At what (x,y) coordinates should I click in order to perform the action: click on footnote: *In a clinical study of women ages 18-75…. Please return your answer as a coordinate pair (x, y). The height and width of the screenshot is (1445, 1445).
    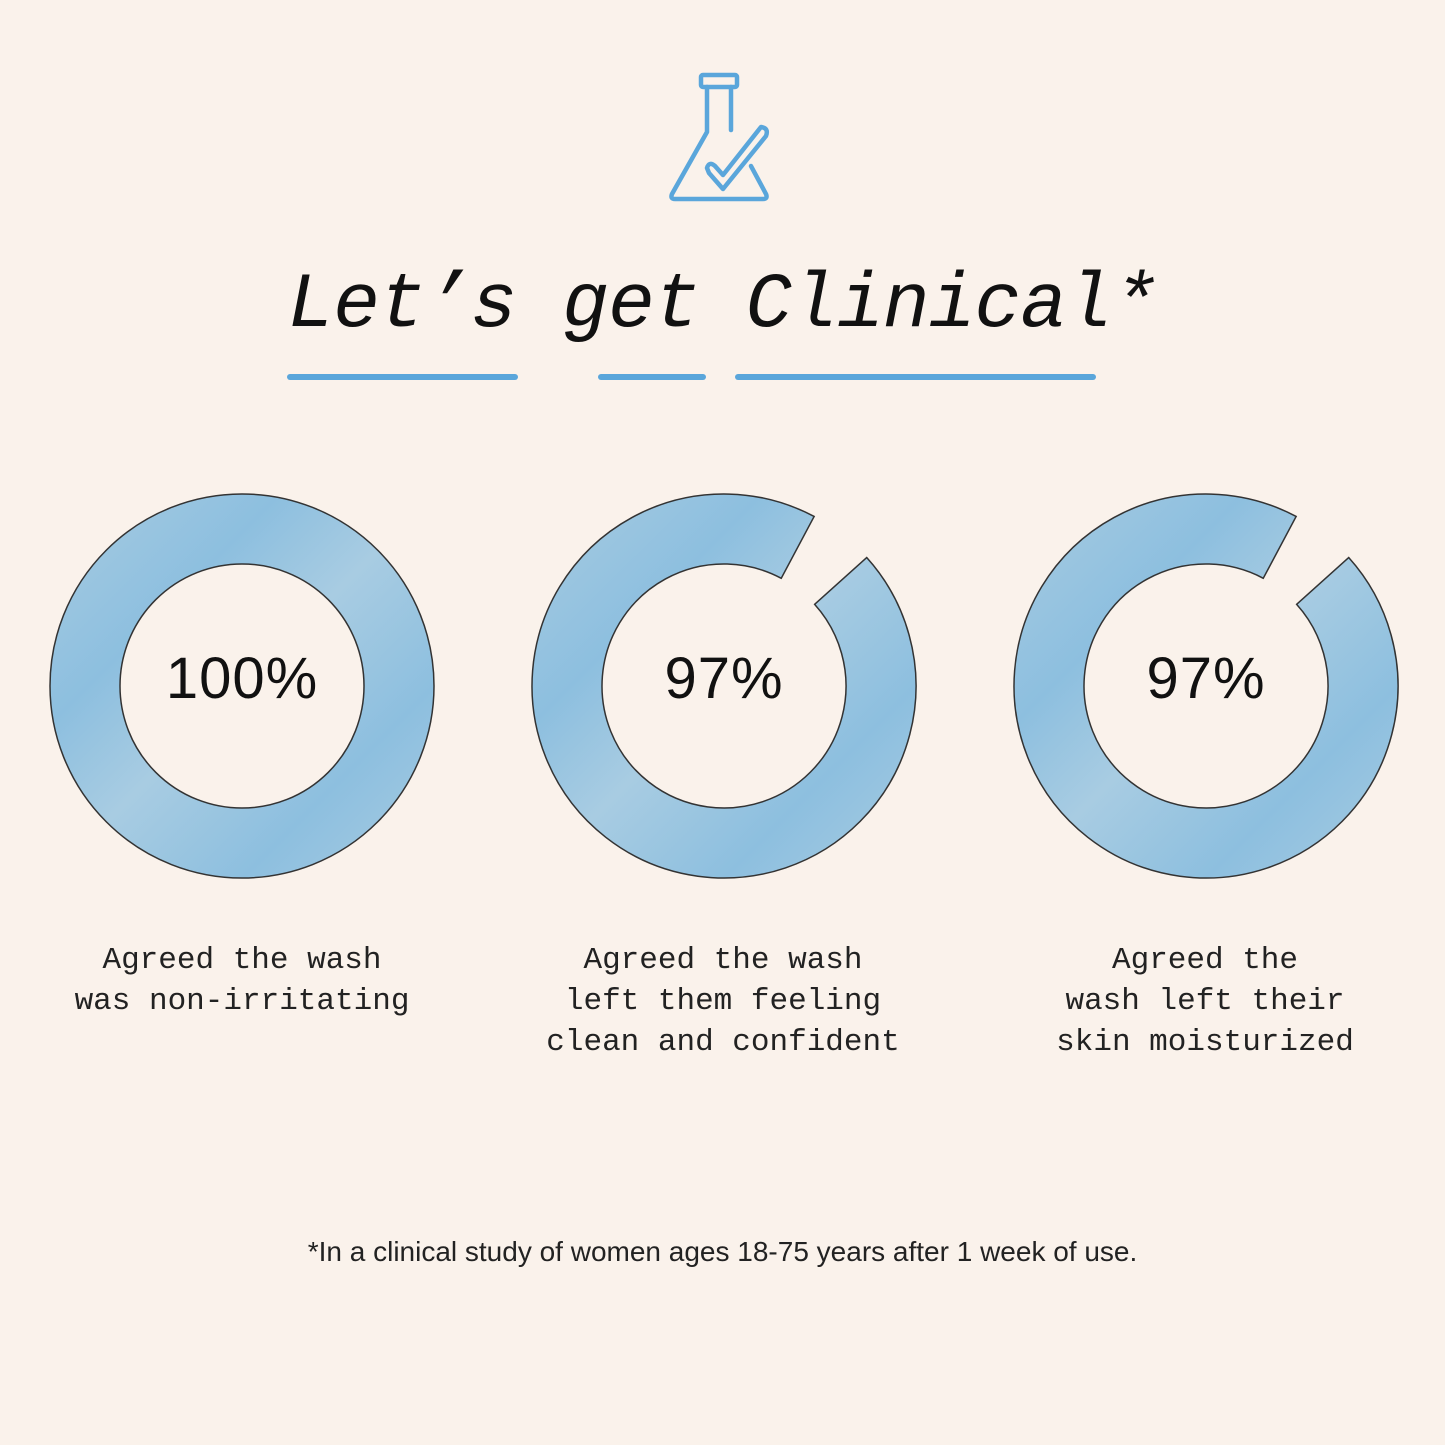
    Looking at the image, I should click on (722, 1251).